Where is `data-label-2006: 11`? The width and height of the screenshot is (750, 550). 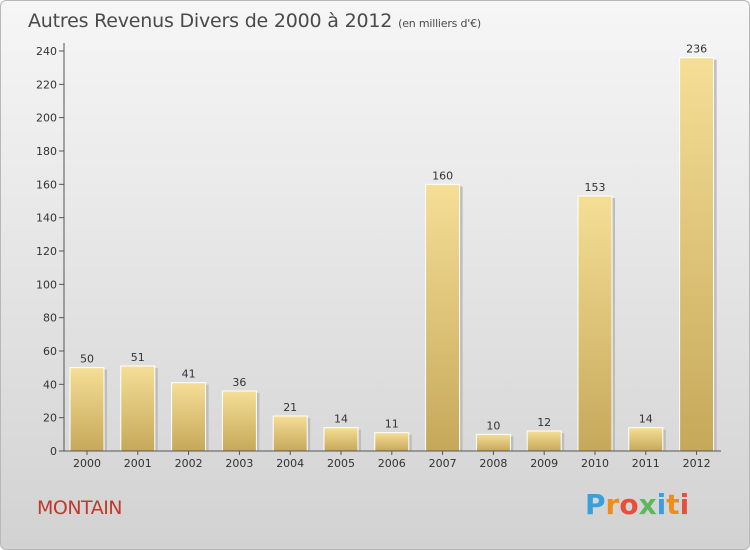
data-label-2006: 11 is located at coordinates (392, 424).